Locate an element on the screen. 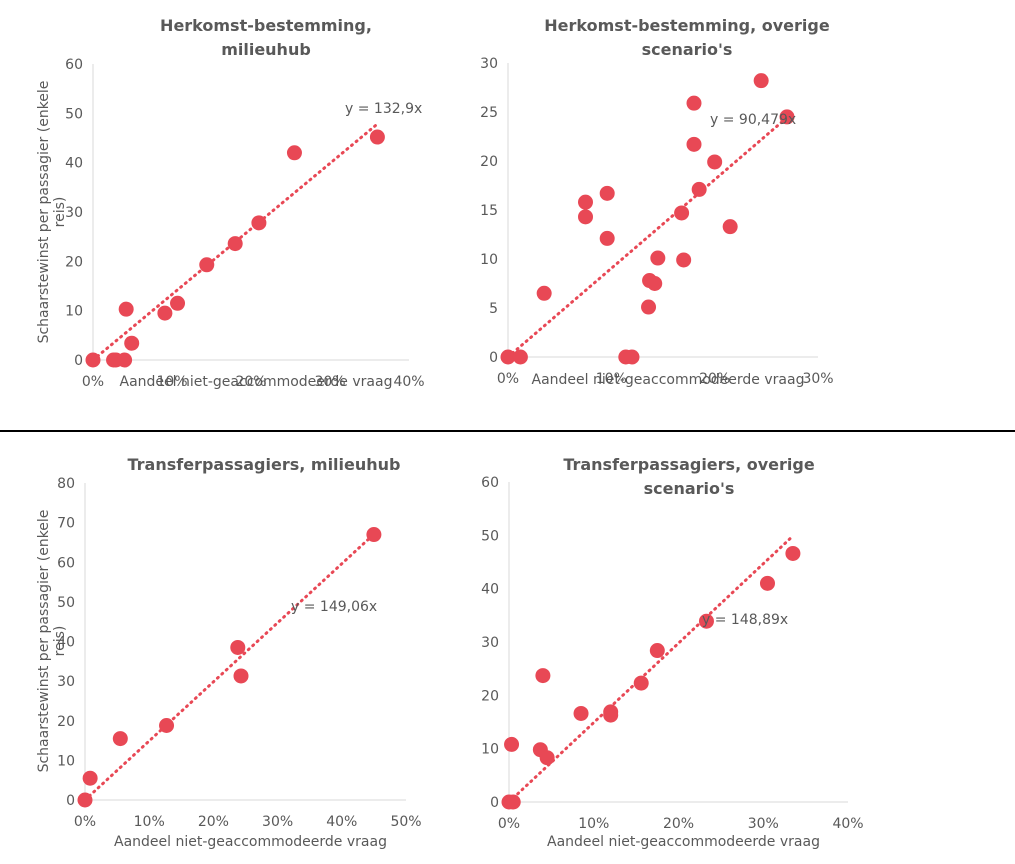  trendline-equation: y = 148,89x is located at coordinates (745, 620).